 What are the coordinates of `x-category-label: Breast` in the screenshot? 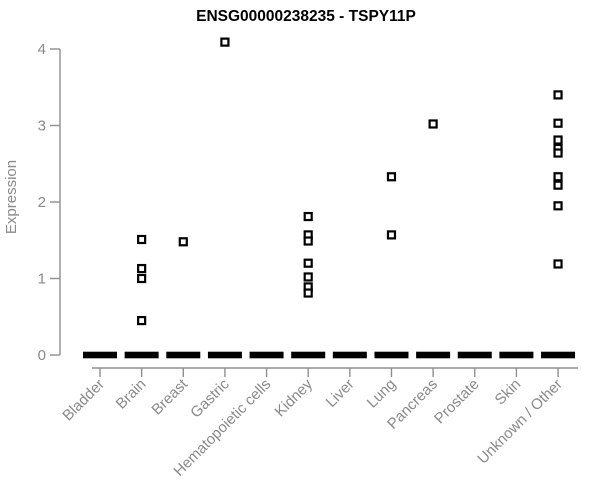 It's located at (169, 396).